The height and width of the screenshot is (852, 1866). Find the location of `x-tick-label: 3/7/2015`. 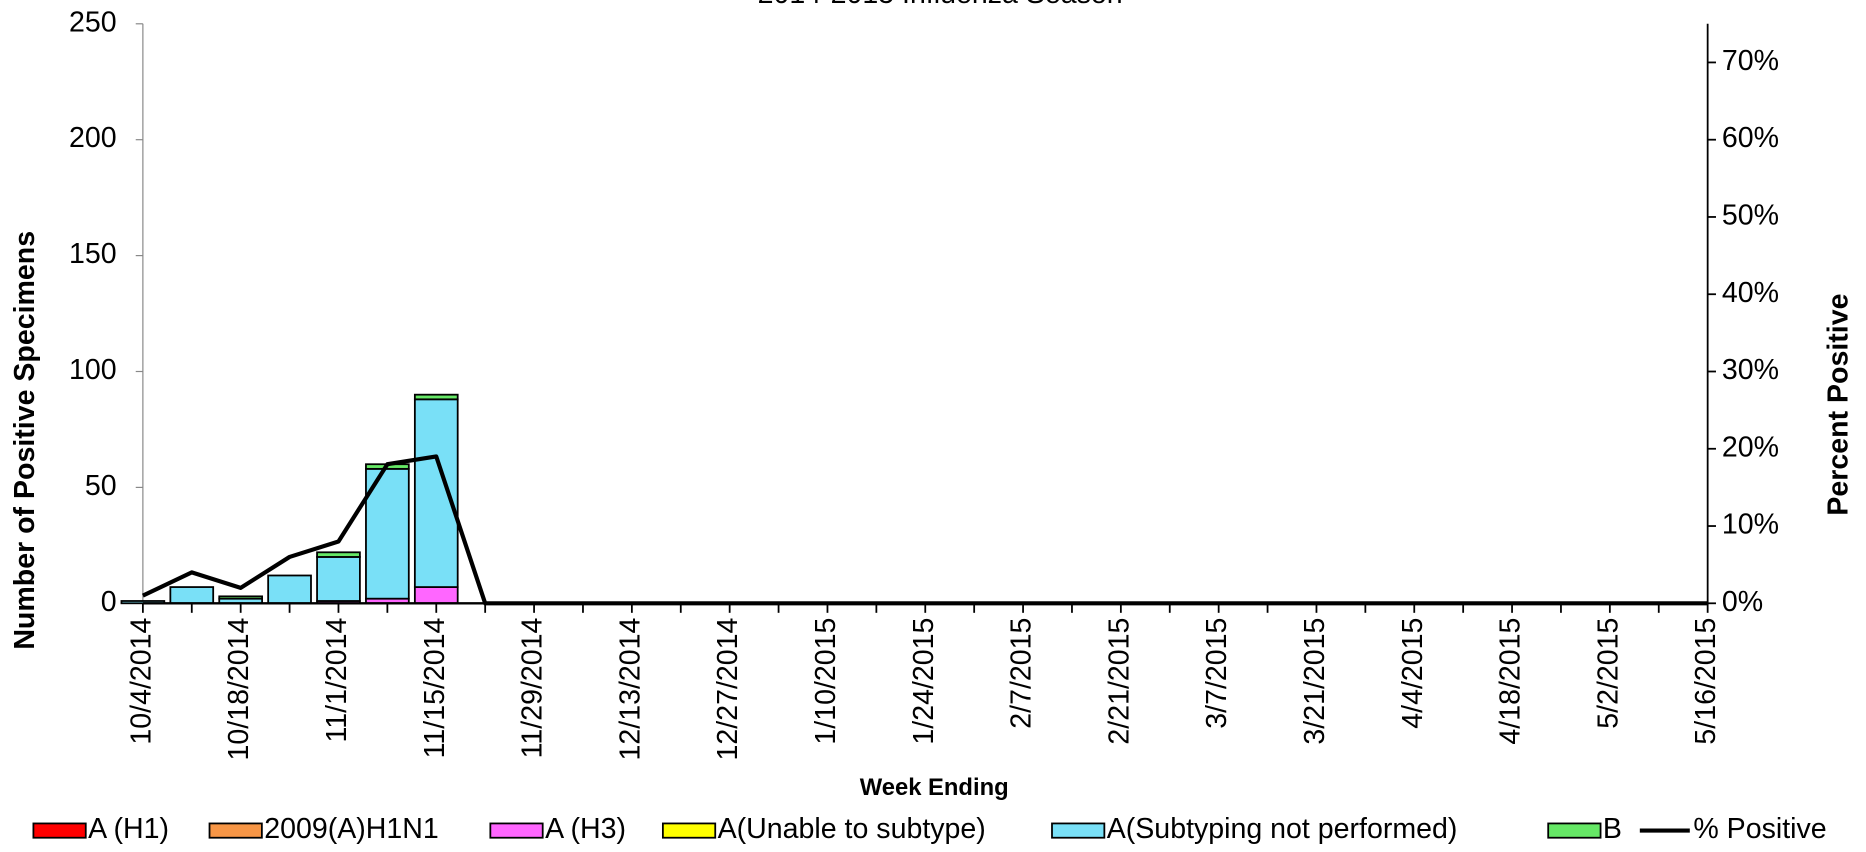

x-tick-label: 3/7/2015 is located at coordinates (1217, 673).